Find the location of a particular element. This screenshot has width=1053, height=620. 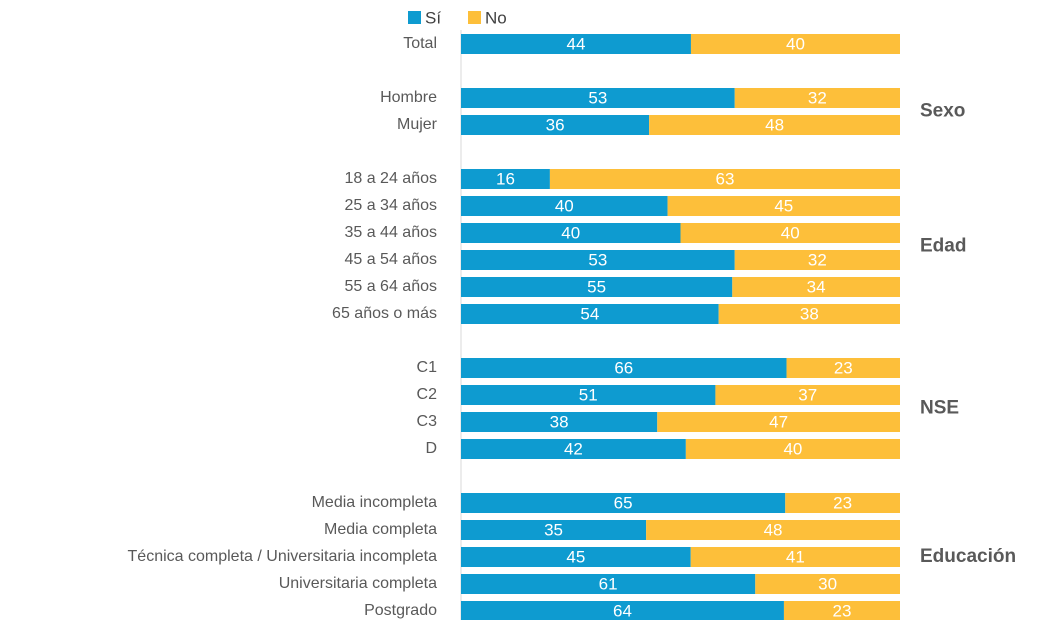

value-label: 30 is located at coordinates (827, 583).